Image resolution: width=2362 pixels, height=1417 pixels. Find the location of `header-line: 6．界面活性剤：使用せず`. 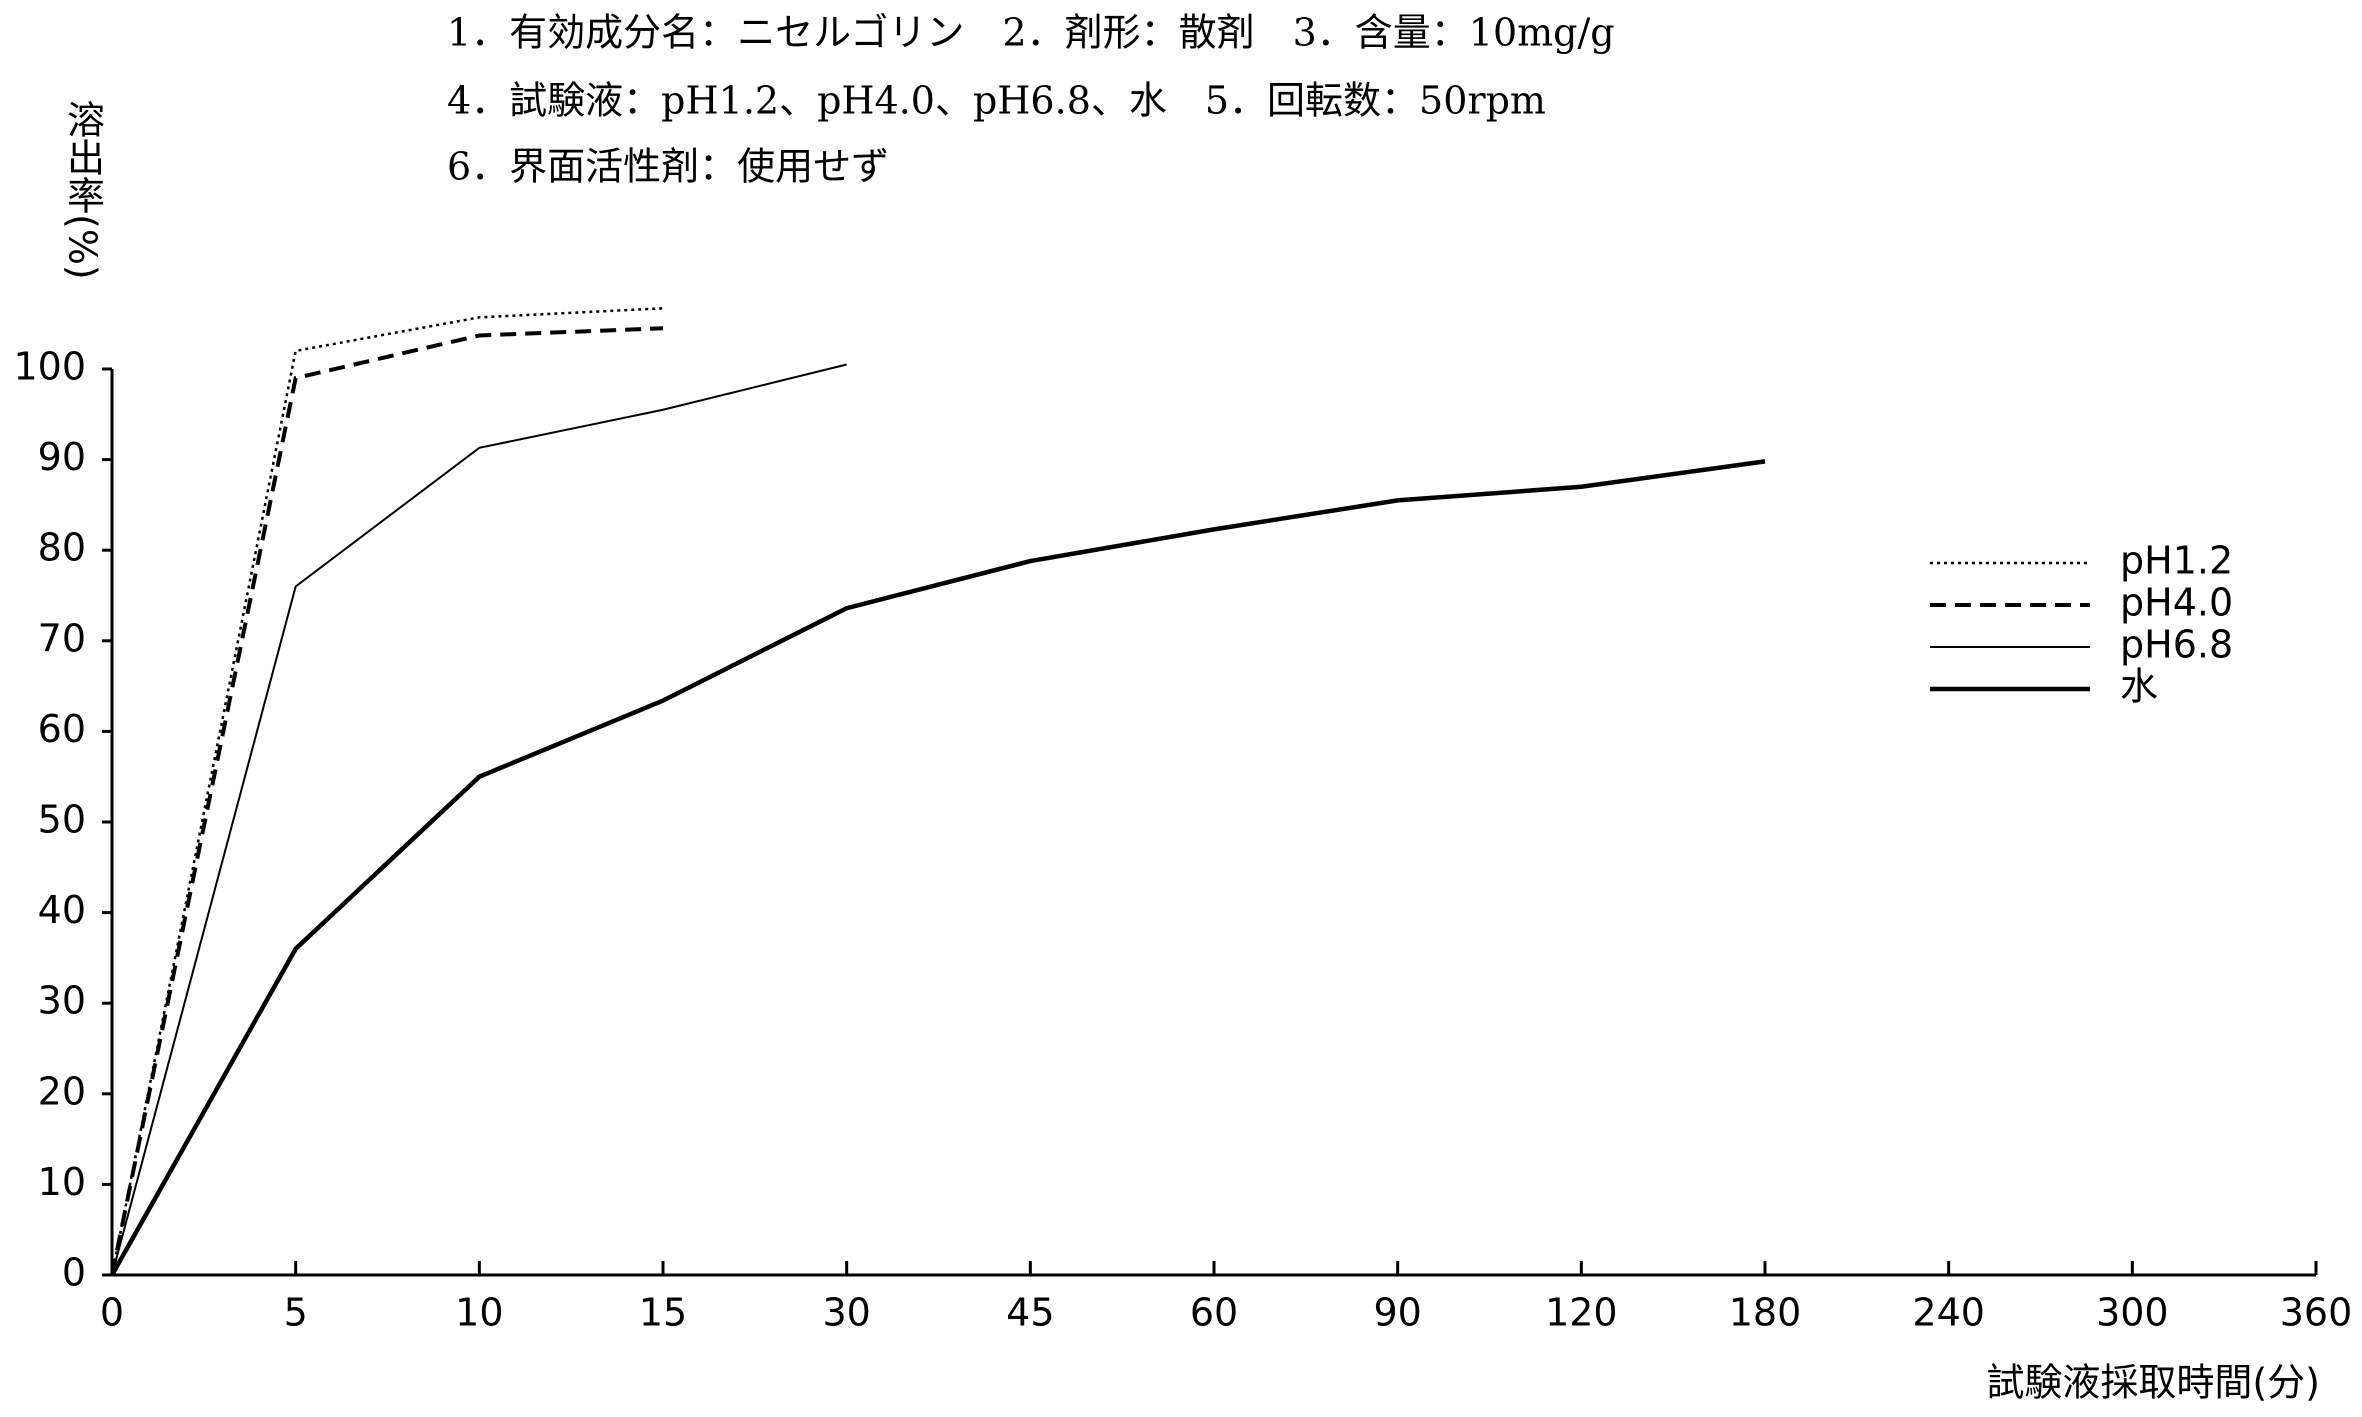

header-line: 6．界面活性剤：使用せず is located at coordinates (668, 167).